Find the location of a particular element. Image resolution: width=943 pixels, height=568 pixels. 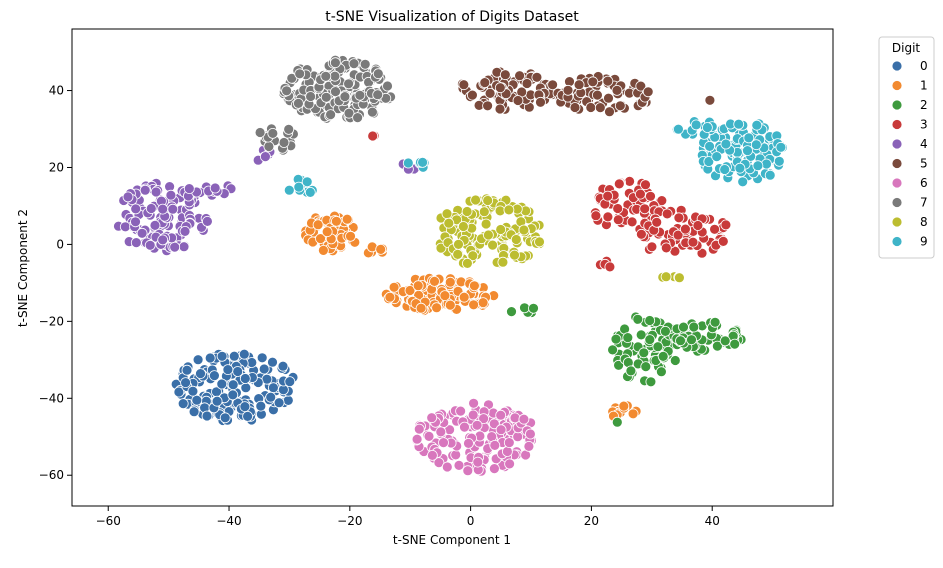

x-tick-label: −20 is located at coordinates (349, 521).